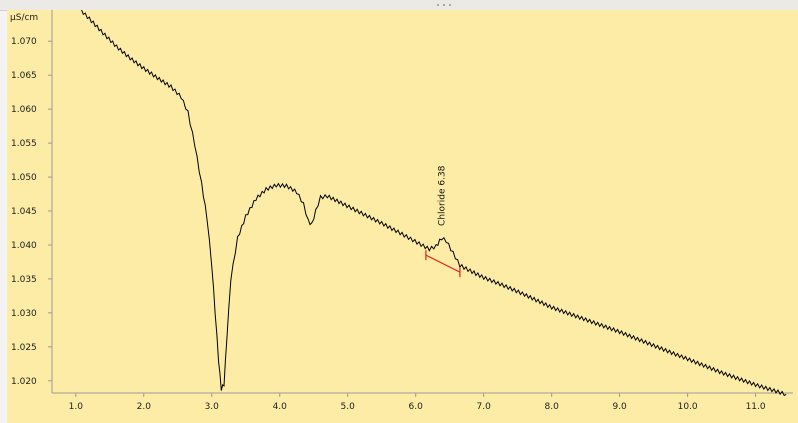  I want to click on x-tick-label: 7.0, so click(484, 407).